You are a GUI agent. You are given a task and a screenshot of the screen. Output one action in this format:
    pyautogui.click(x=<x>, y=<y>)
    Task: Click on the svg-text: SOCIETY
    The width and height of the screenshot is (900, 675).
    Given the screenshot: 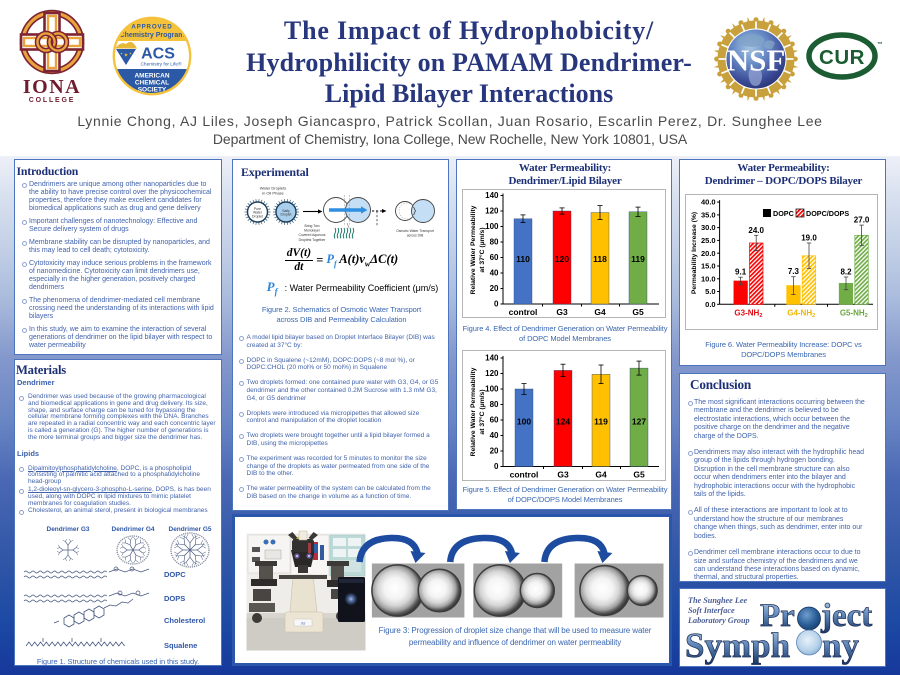 What is the action you would take?
    pyautogui.click(x=152, y=90)
    